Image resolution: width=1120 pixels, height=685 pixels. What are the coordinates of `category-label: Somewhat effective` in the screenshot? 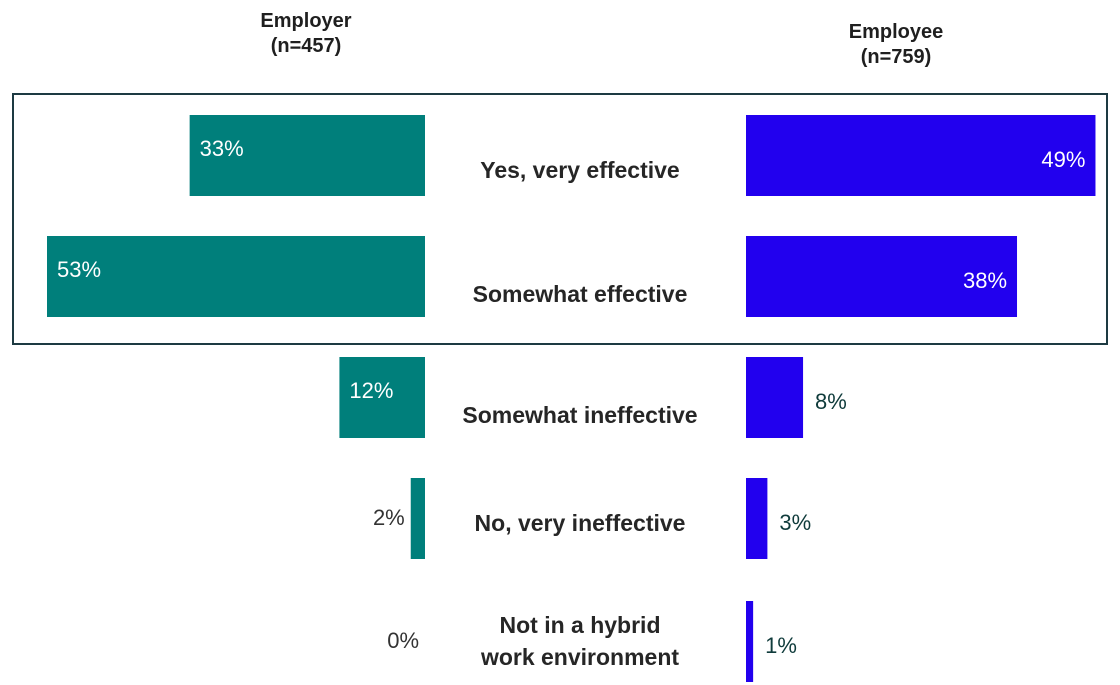 It's located at (580, 294).